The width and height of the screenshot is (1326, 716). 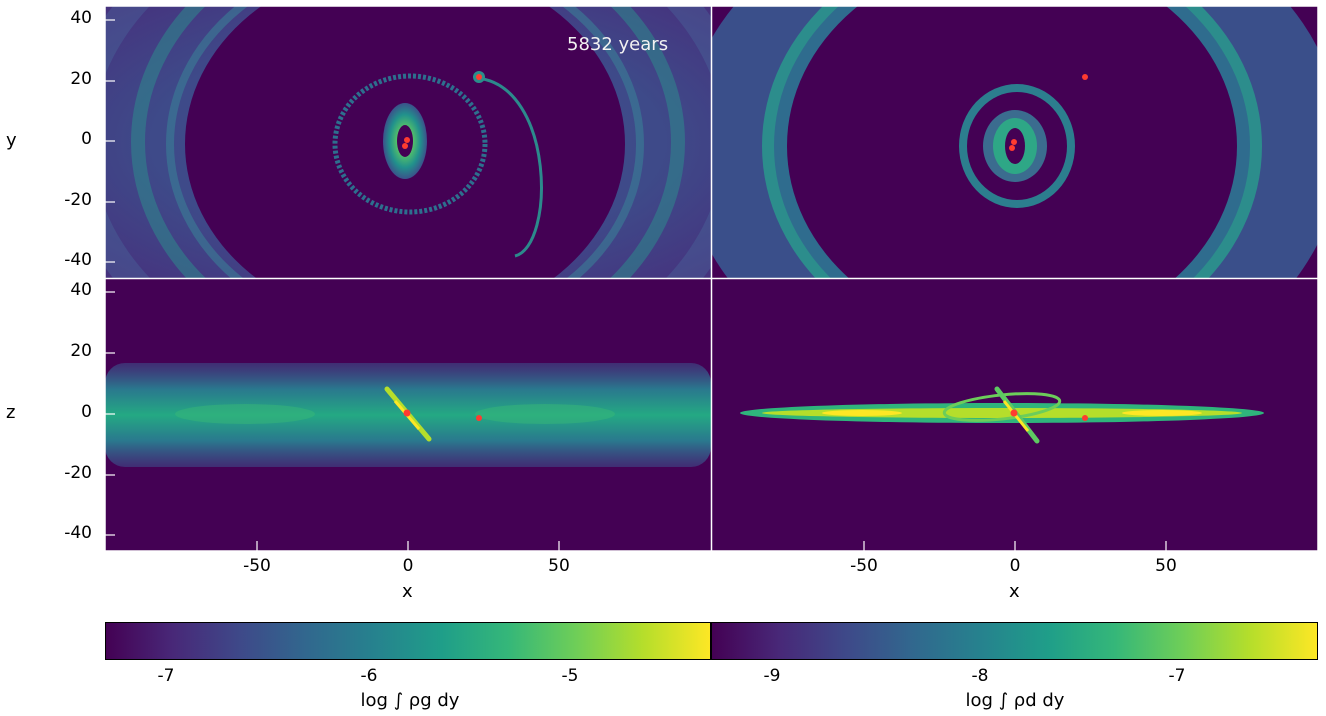 I want to click on ytick-top-40: 40, so click(x=81, y=18).